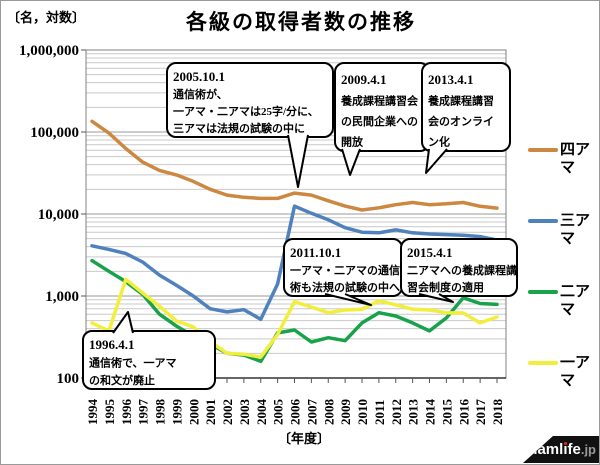 Image resolution: width=600 pixels, height=465 pixels. Describe the element at coordinates (199, 76) in the screenshot. I see `svg-text: 2005.10.1` at that location.